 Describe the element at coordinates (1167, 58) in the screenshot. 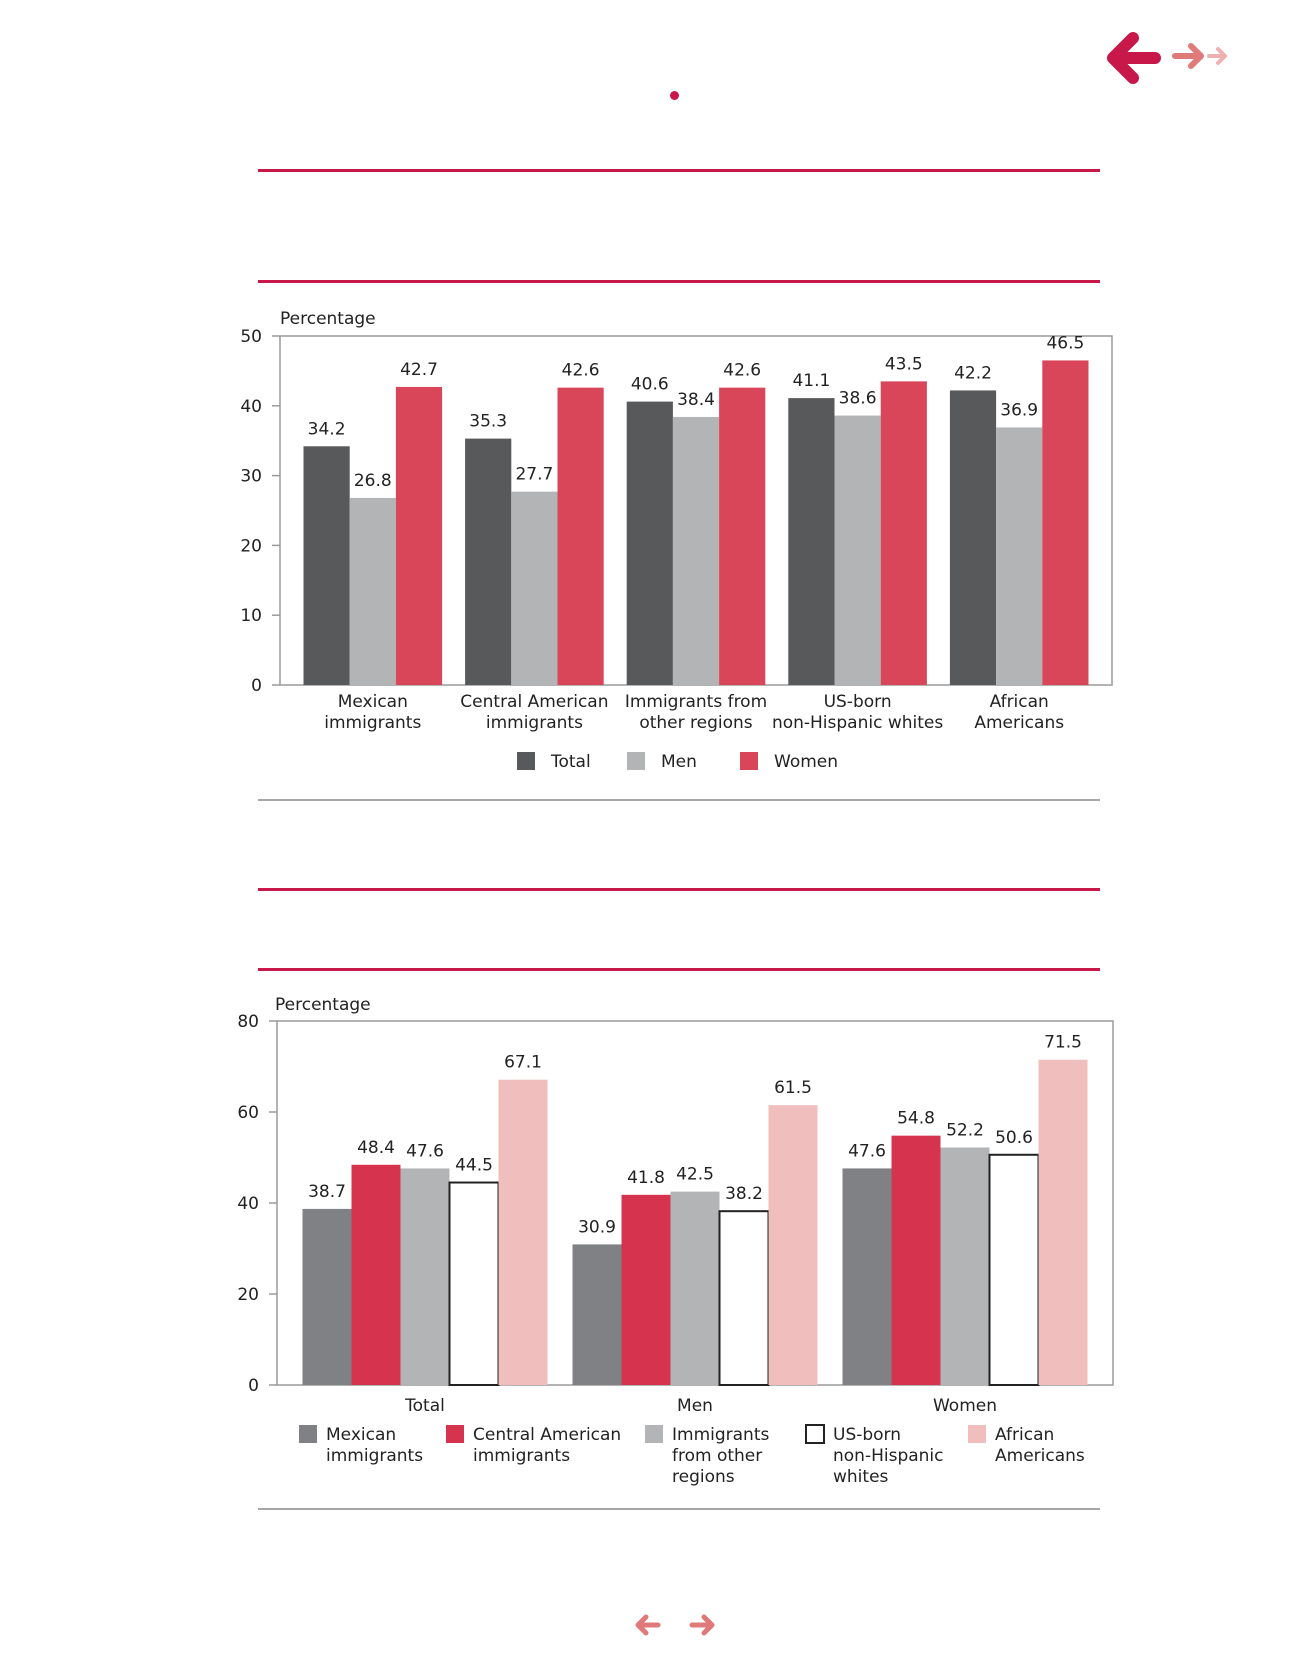

I see `top-navigation` at that location.